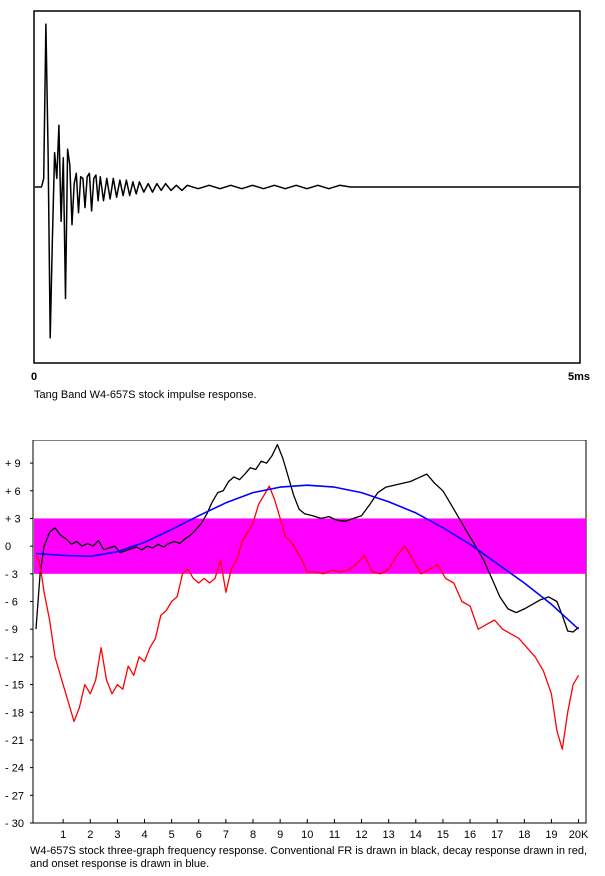 This screenshot has width=605, height=876. Describe the element at coordinates (579, 377) in the screenshot. I see `impulse-x-end-label: 5ms` at that location.